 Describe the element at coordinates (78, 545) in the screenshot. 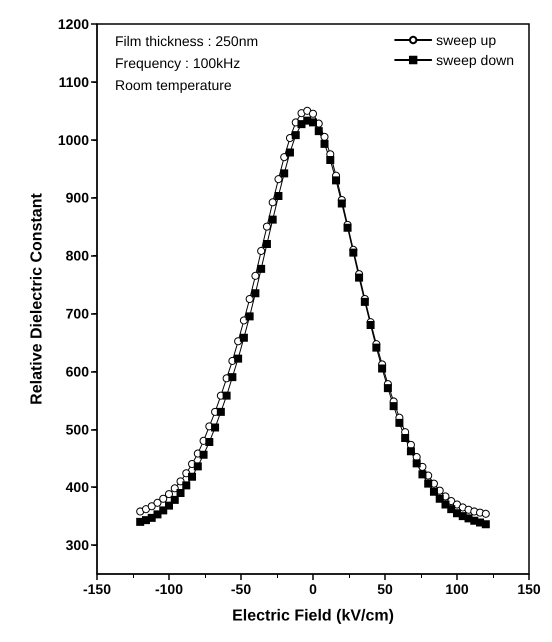

I see `y-tick-label: 300` at that location.